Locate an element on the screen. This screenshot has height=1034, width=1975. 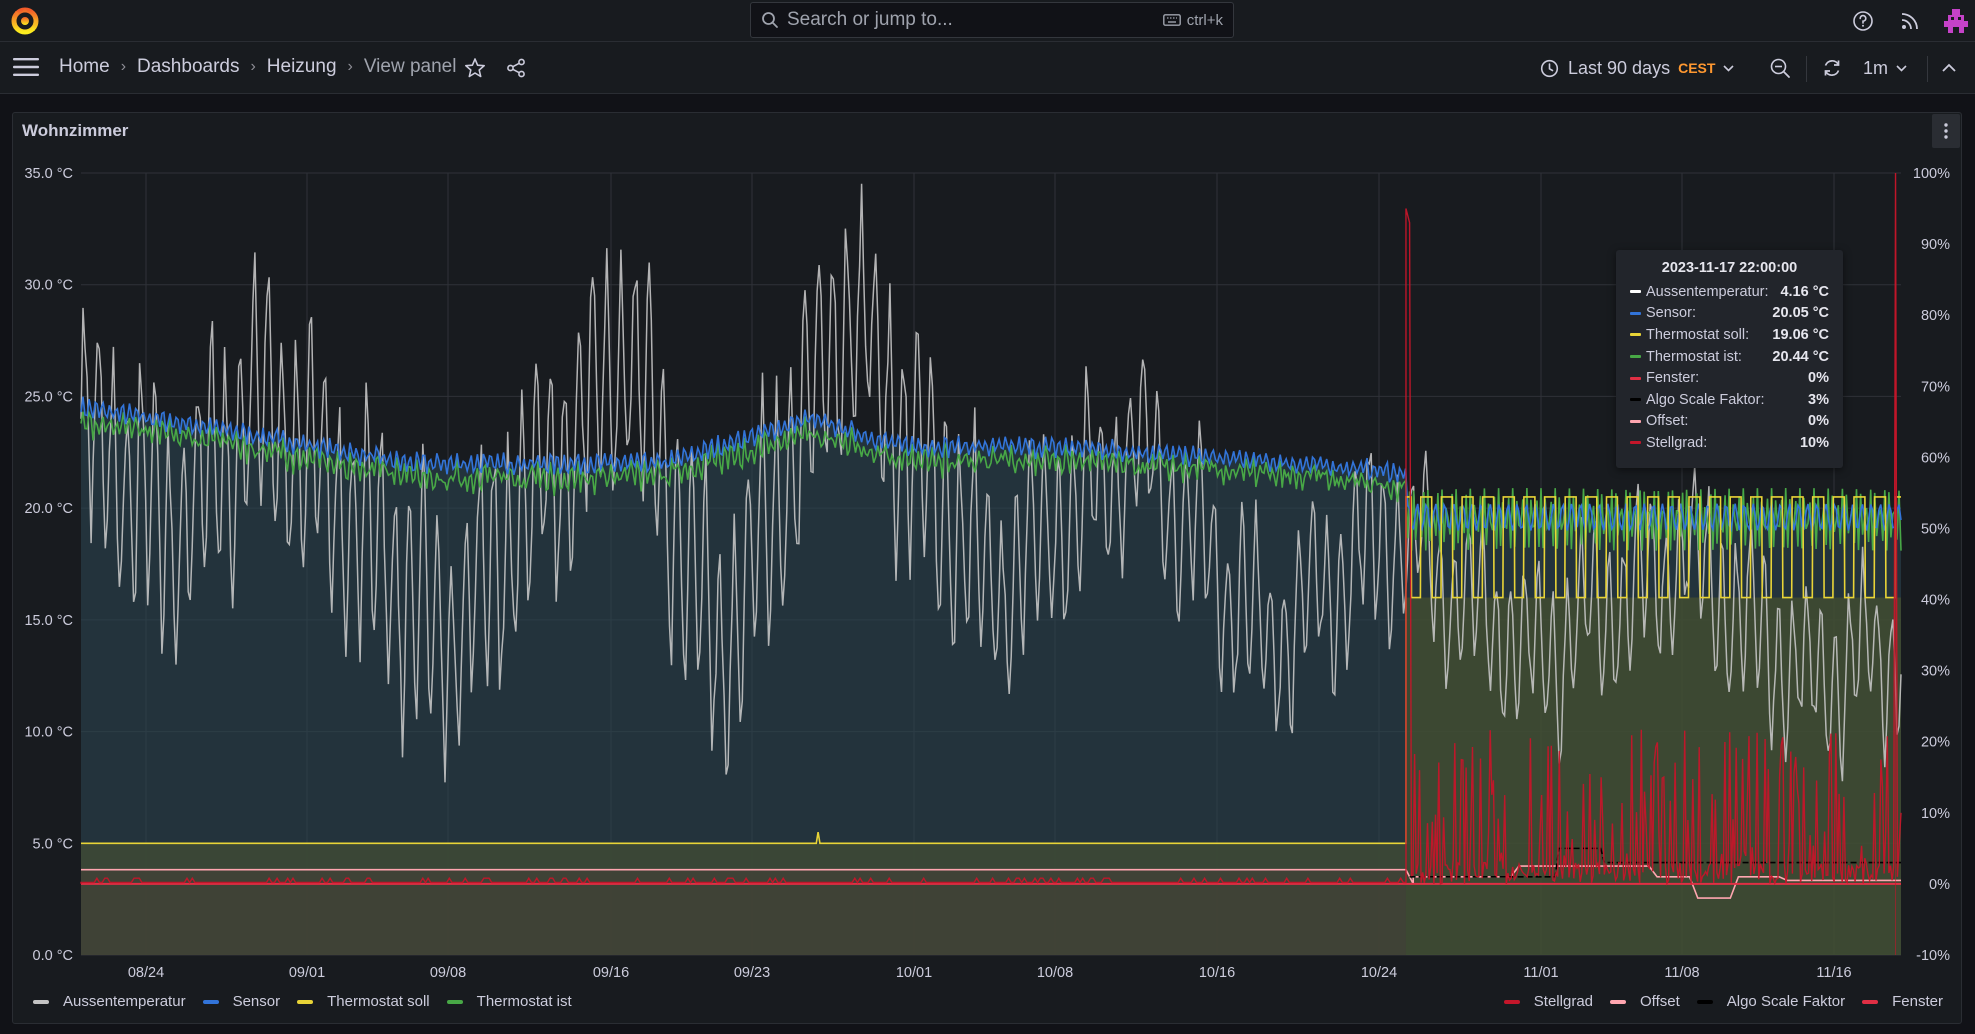
x-tick-label: 11/16 is located at coordinates (1833, 973).